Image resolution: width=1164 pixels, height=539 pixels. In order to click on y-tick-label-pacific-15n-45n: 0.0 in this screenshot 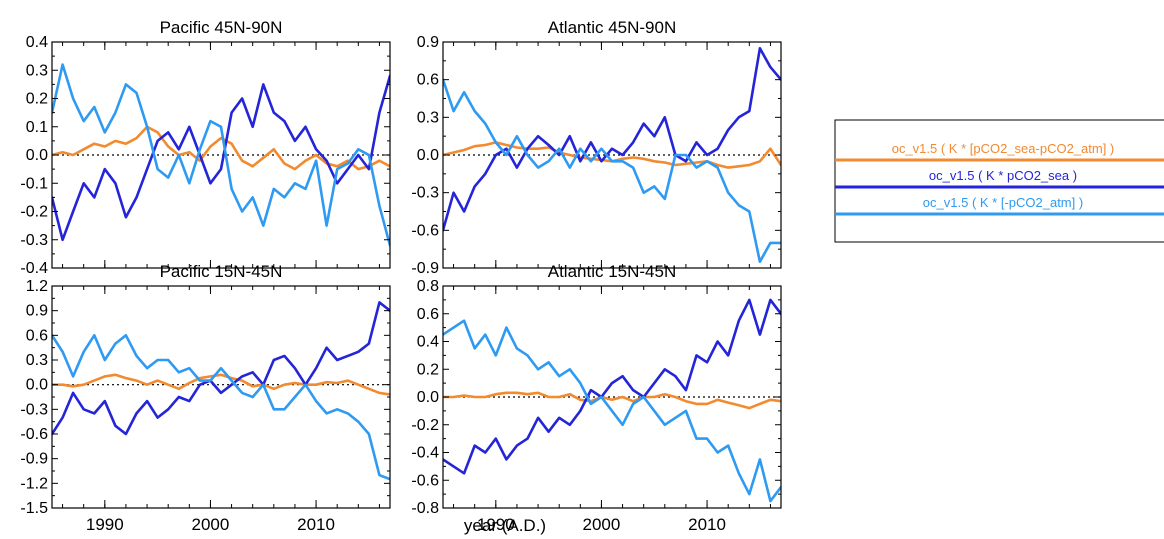, I will do `click(37, 385)`.